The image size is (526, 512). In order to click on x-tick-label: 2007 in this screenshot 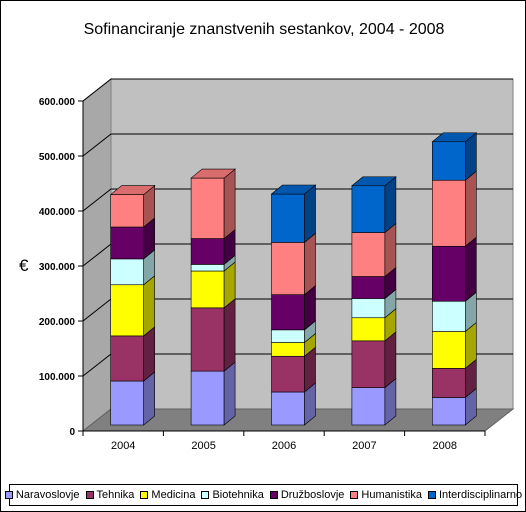, I will do `click(364, 446)`.